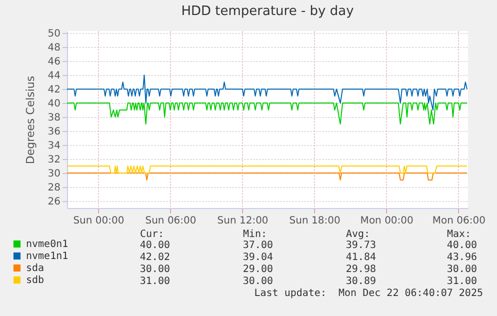 Image resolution: width=497 pixels, height=316 pixels. Describe the element at coordinates (54, 34) in the screenshot. I see `y-tick-label: 50` at that location.